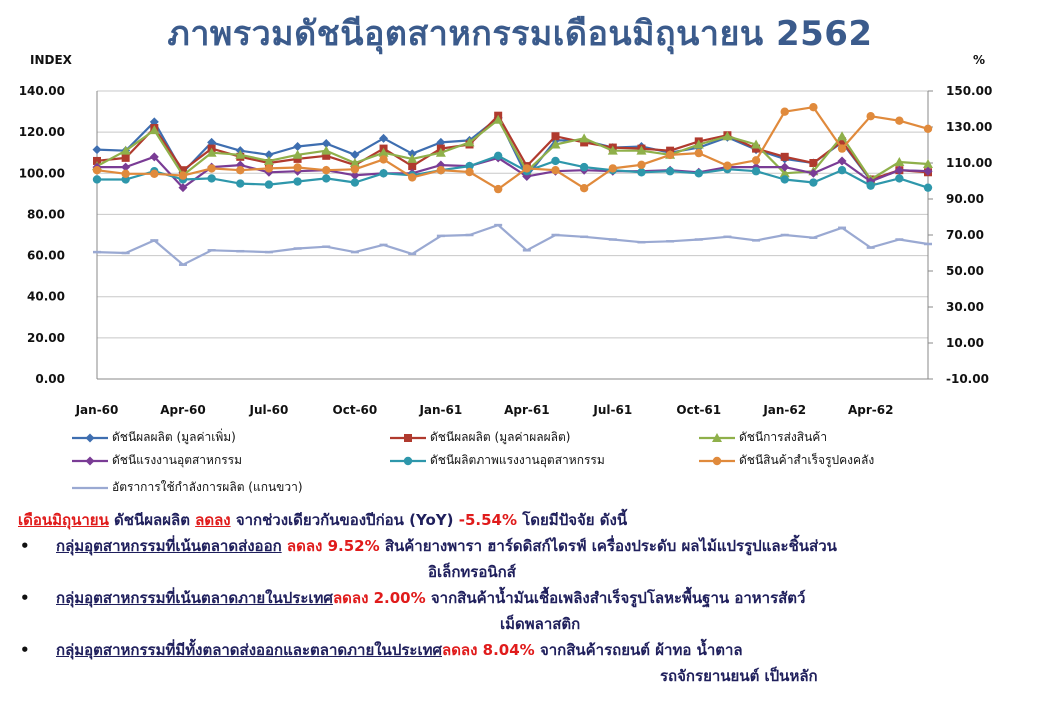  I want to click on legend-item: ดัชนีการส่งสินค้า, so click(763, 437).